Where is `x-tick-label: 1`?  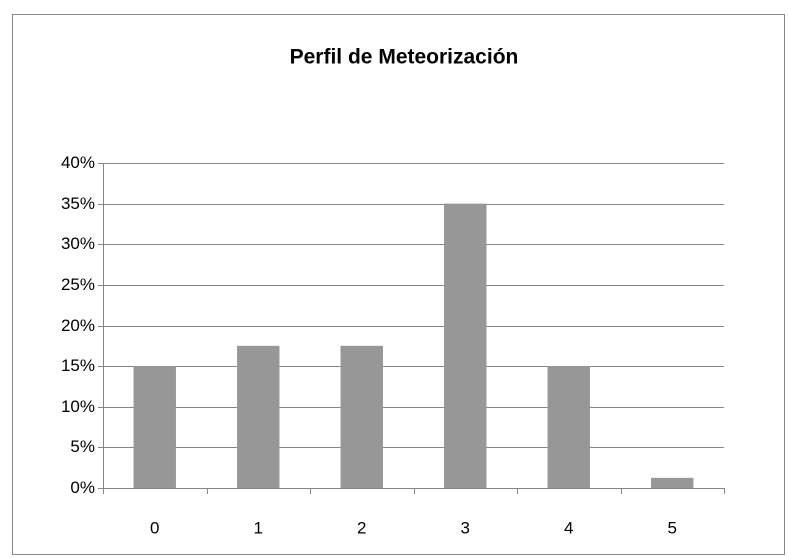 x-tick-label: 1 is located at coordinates (258, 527).